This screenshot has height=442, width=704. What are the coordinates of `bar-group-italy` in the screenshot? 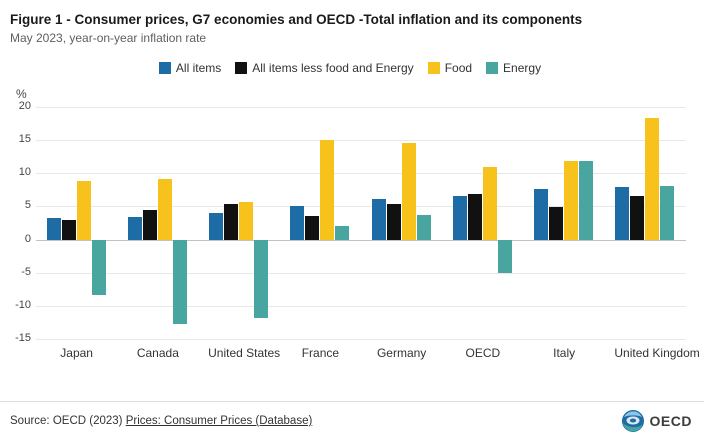 It's located at (564, 223).